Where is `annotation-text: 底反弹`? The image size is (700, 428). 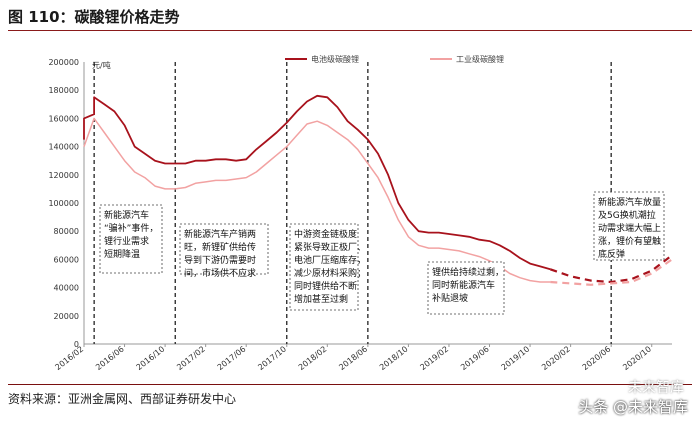
annotation-text: 底反弹 is located at coordinates (611, 254).